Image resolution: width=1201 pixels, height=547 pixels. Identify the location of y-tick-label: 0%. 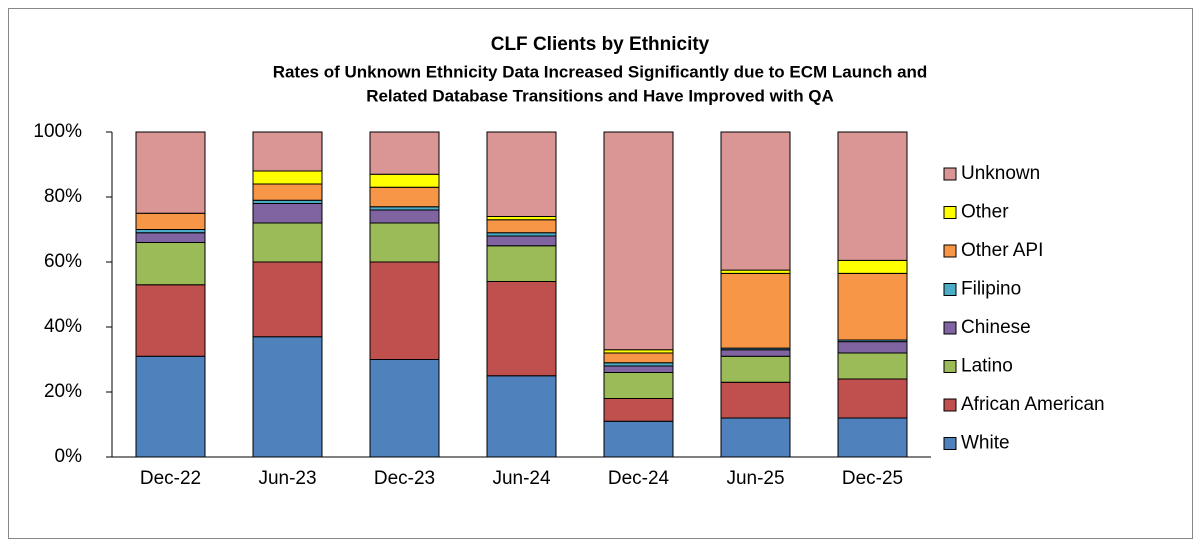
(69, 456).